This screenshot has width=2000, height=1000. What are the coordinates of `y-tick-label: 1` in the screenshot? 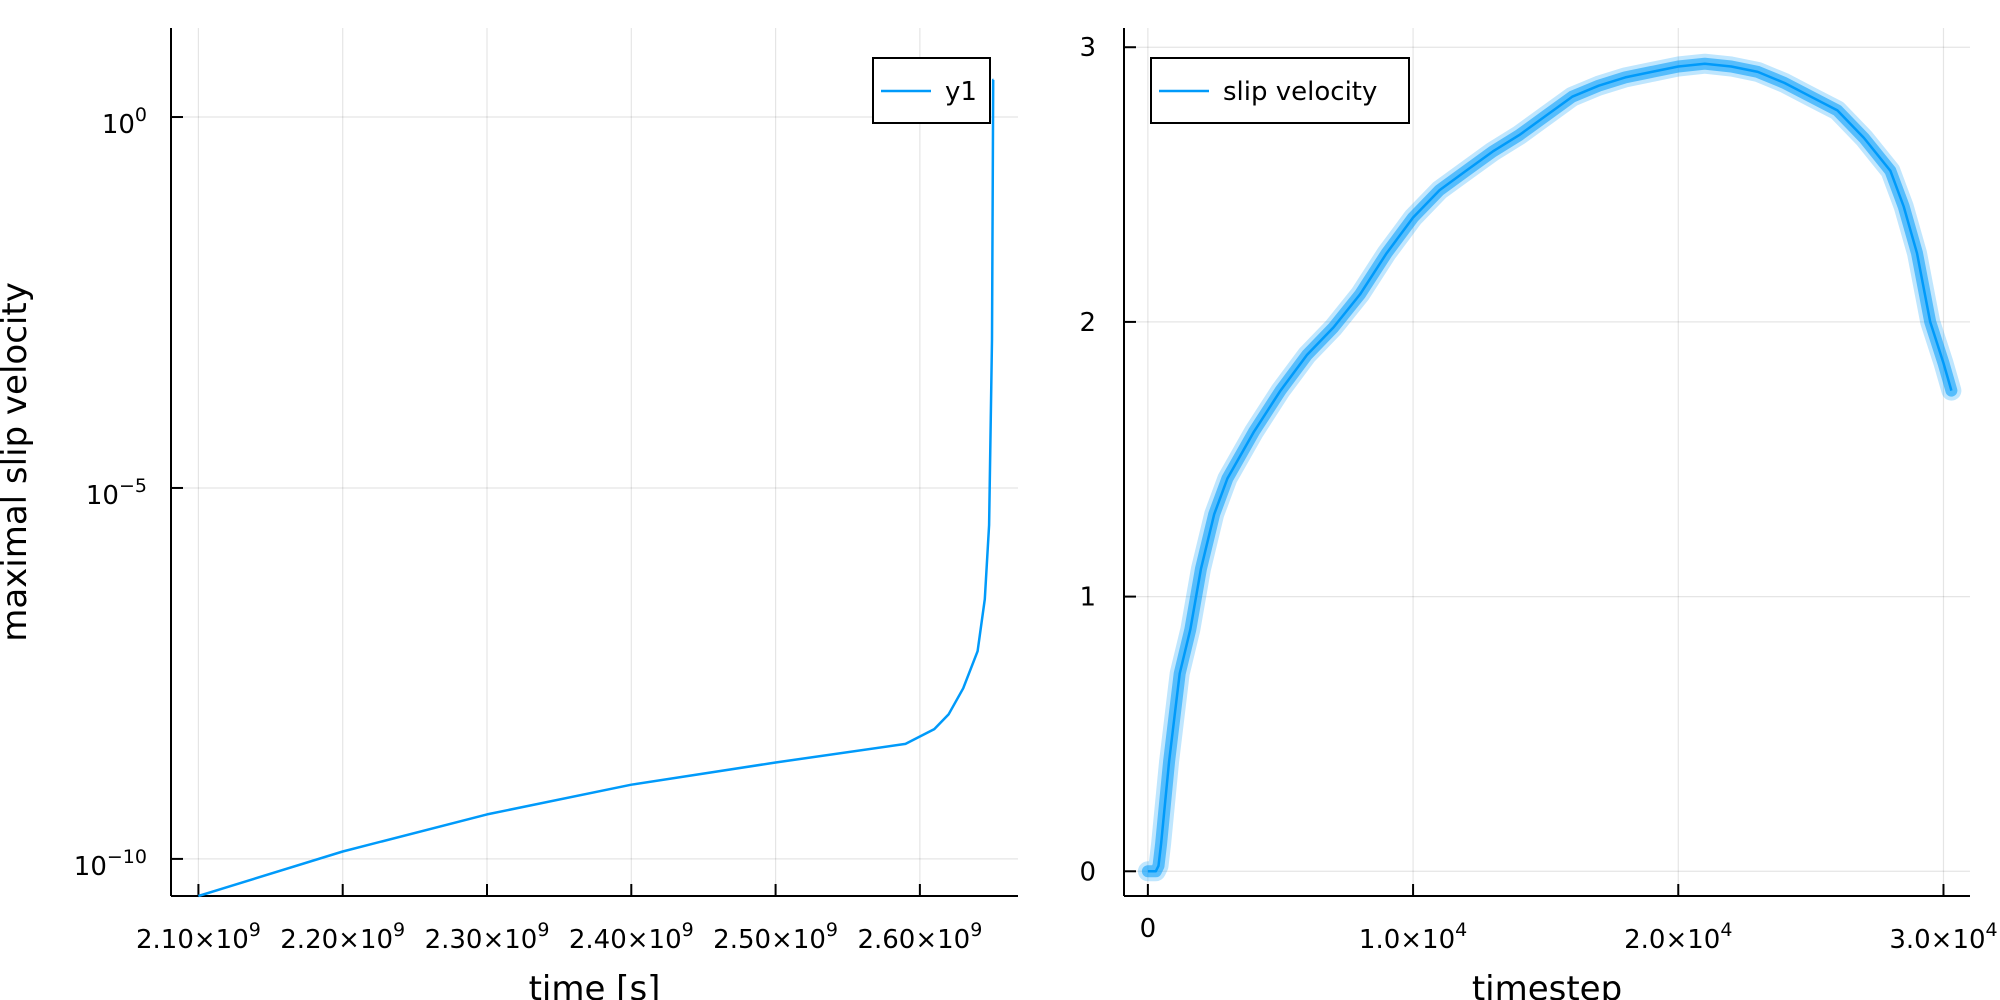 It's located at (1087, 598).